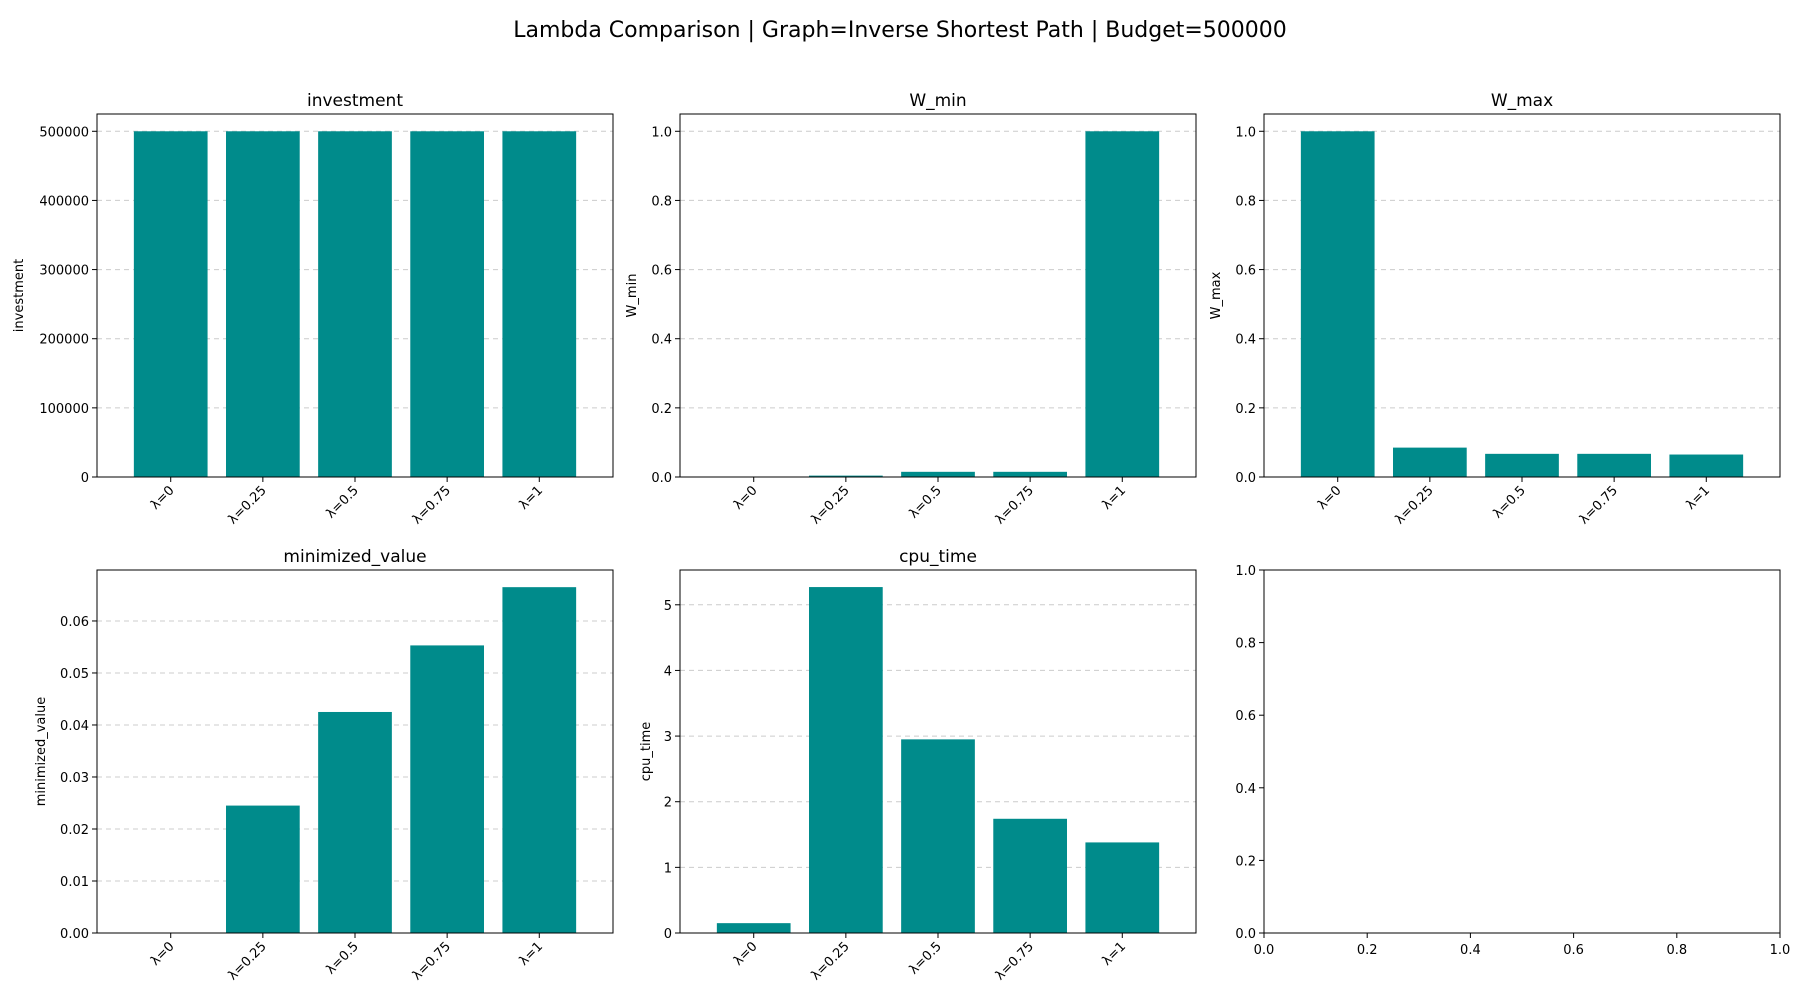 This screenshot has width=1800, height=1000. What do you see at coordinates (646, 752) in the screenshot?
I see `y-axis-label: cpu_time` at bounding box center [646, 752].